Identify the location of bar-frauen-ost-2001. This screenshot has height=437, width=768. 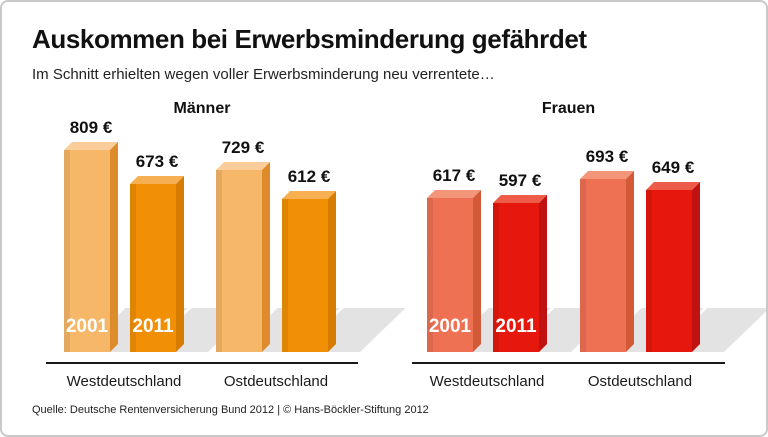
(607, 261).